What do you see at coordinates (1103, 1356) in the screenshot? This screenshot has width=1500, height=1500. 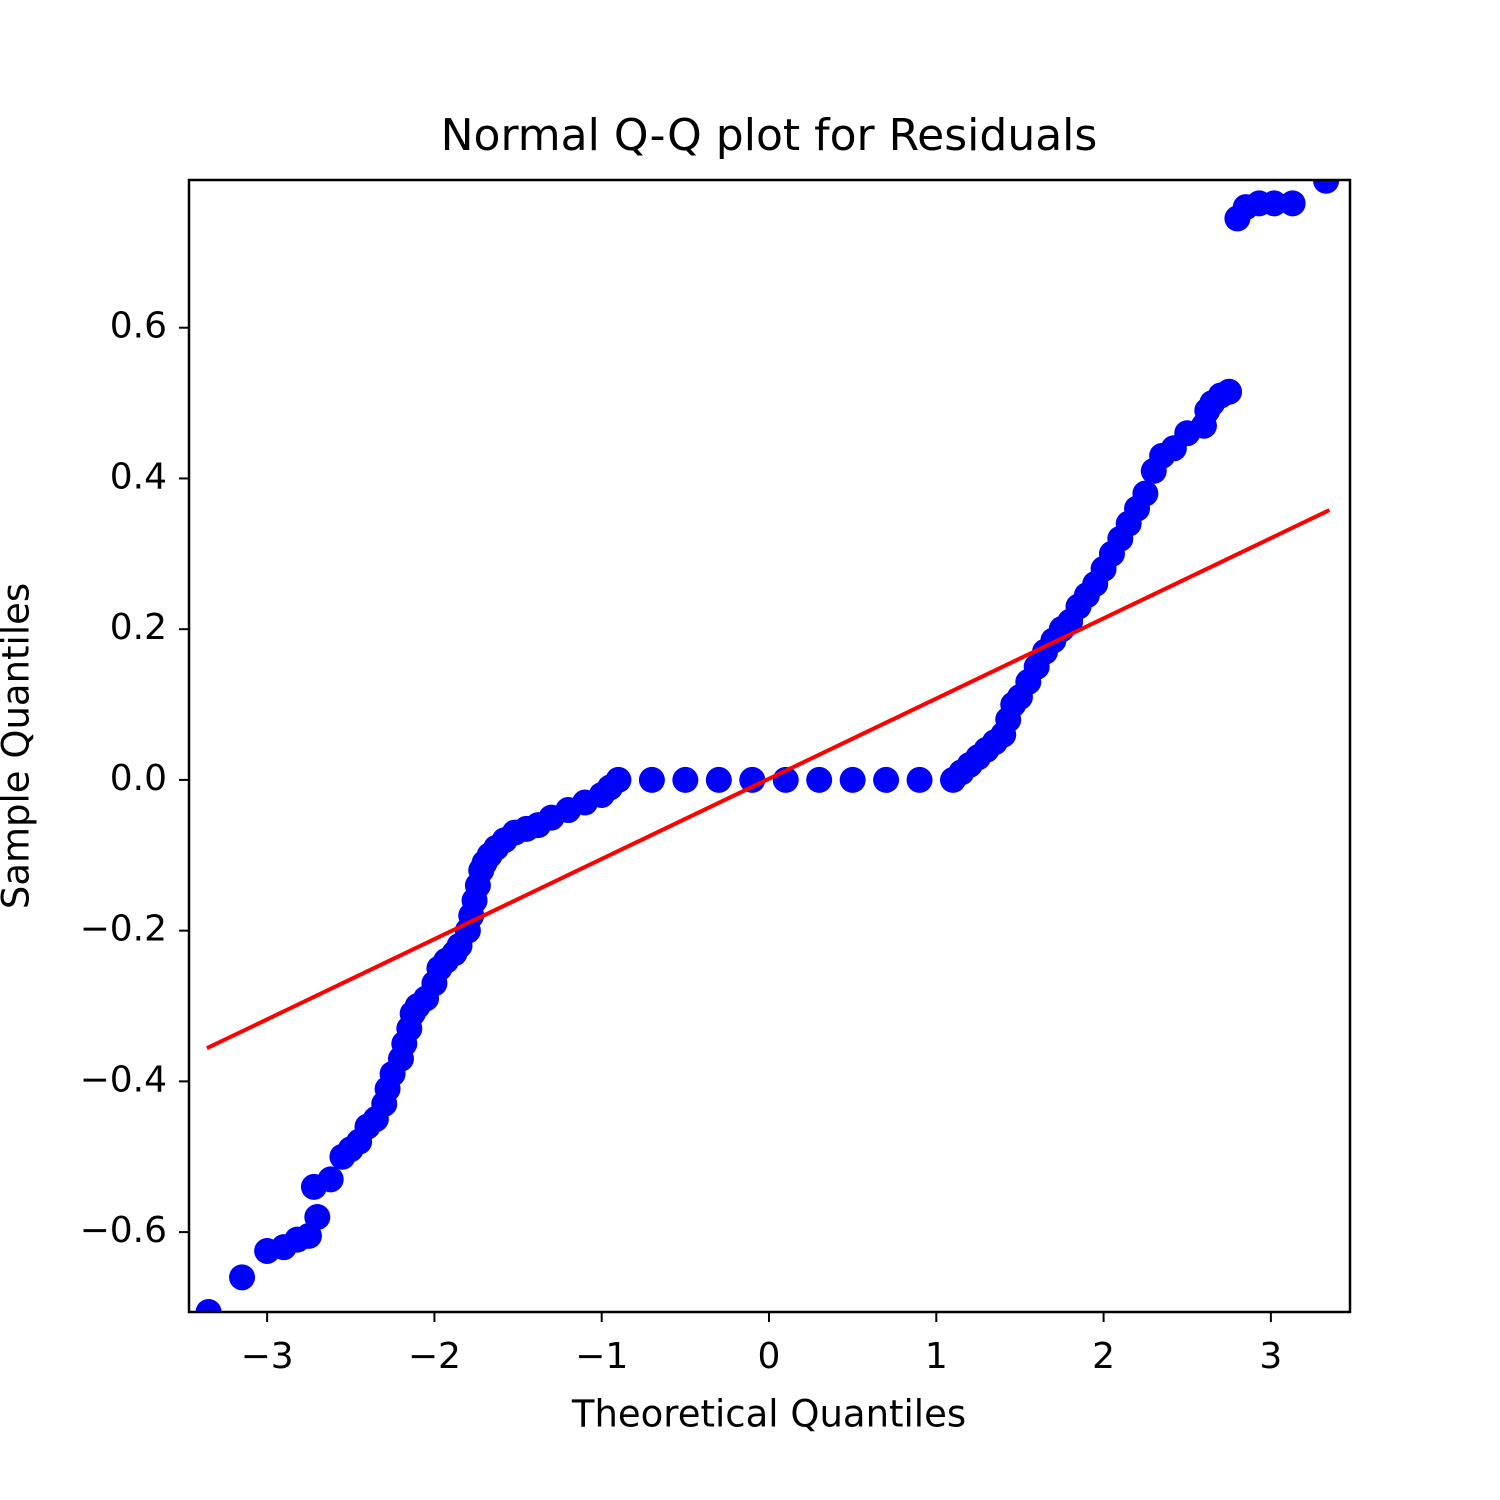 I see `x-tick-label: 2` at bounding box center [1103, 1356].